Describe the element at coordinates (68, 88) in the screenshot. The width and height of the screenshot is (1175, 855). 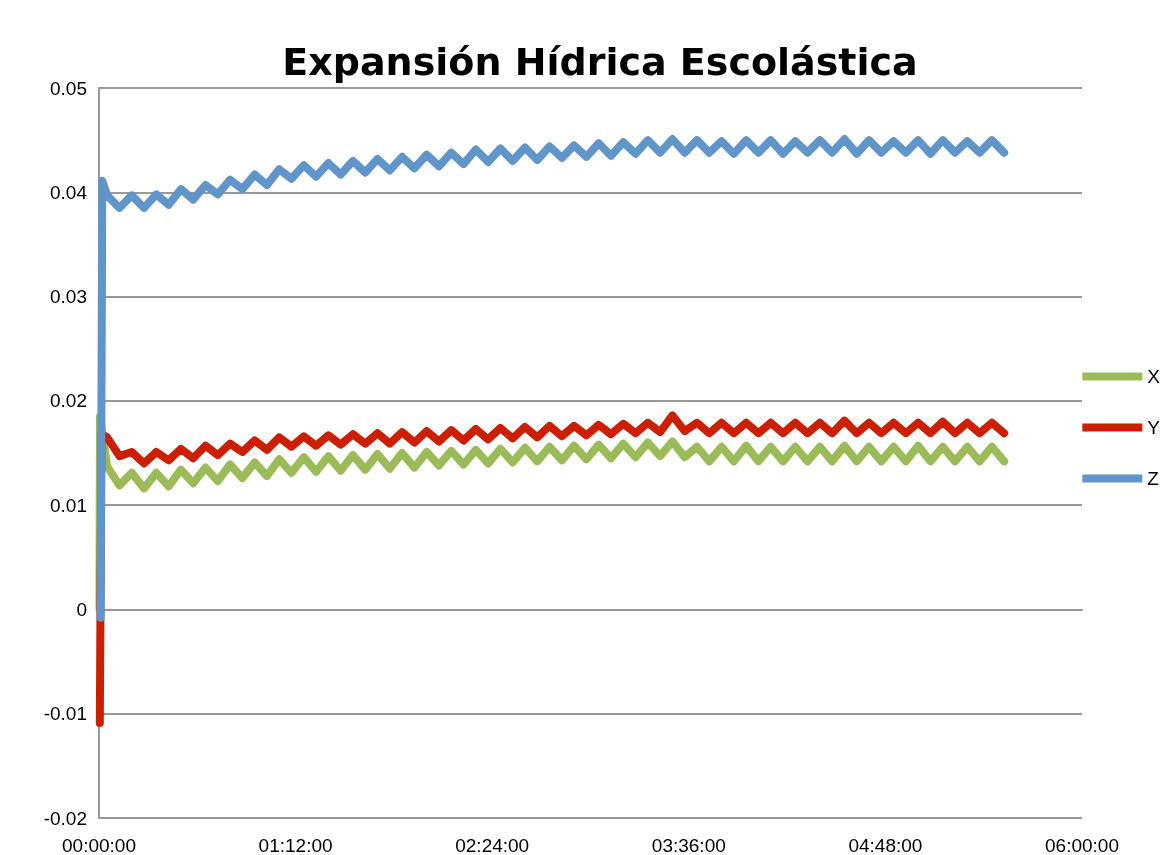
I see `y-tick-label: 0.05` at that location.